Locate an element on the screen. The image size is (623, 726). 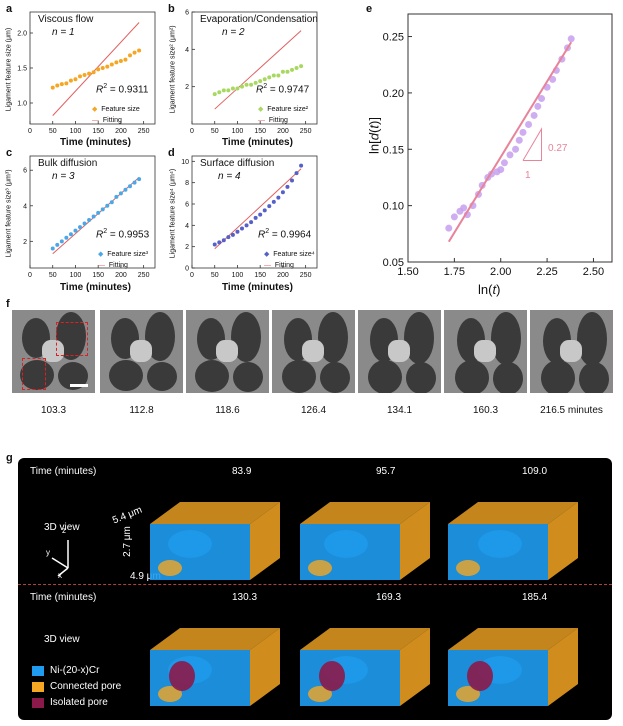
ytick-label-c: 2 is located at coordinates (25, 242).